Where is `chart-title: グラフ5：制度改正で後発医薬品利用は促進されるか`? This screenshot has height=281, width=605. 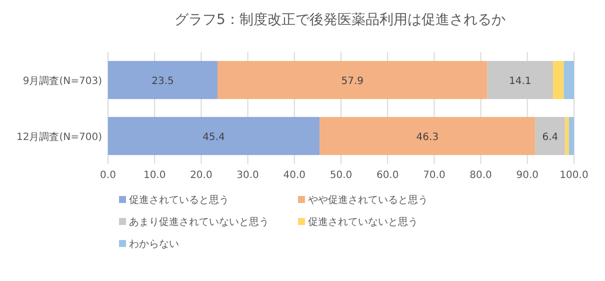
chart-title: グラフ5：制度改正で後発医薬品利用は促進されるか is located at coordinates (340, 20).